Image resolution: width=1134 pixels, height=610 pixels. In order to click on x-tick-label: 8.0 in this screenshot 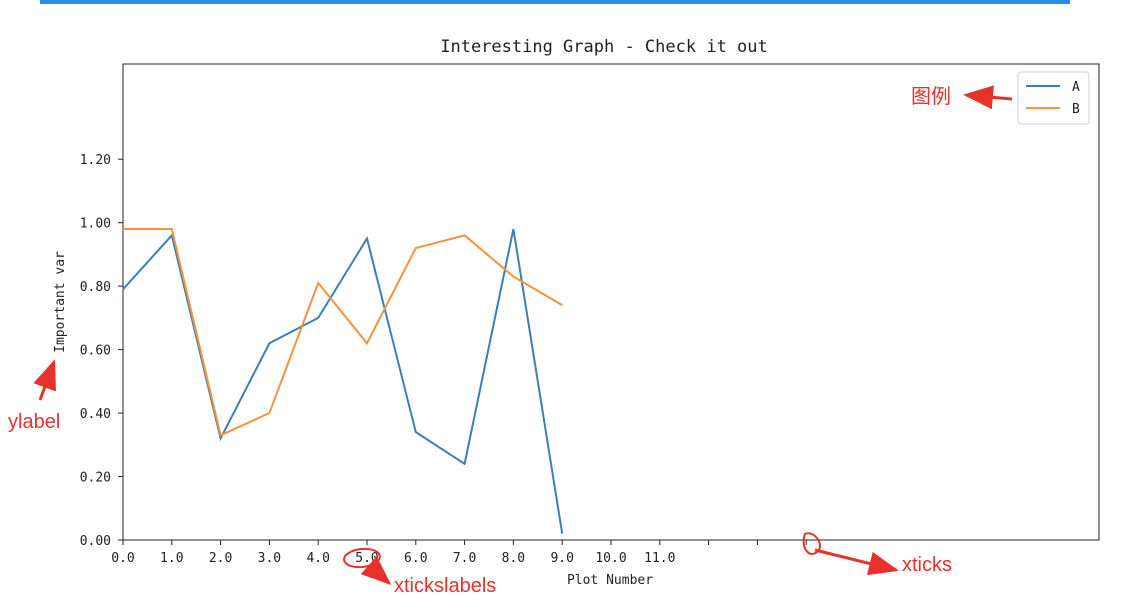, I will do `click(513, 558)`.